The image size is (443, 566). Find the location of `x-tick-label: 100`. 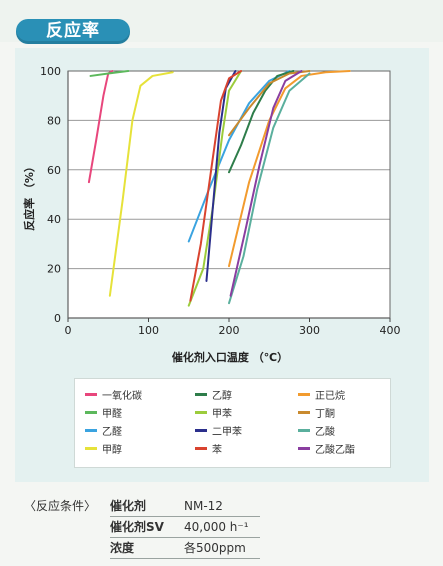

x-tick-label: 100 is located at coordinates (148, 330).